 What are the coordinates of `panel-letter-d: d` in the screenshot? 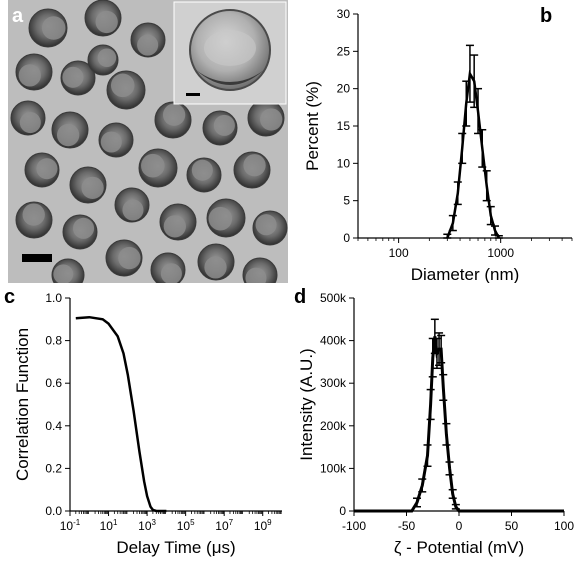 It's located at (300, 297).